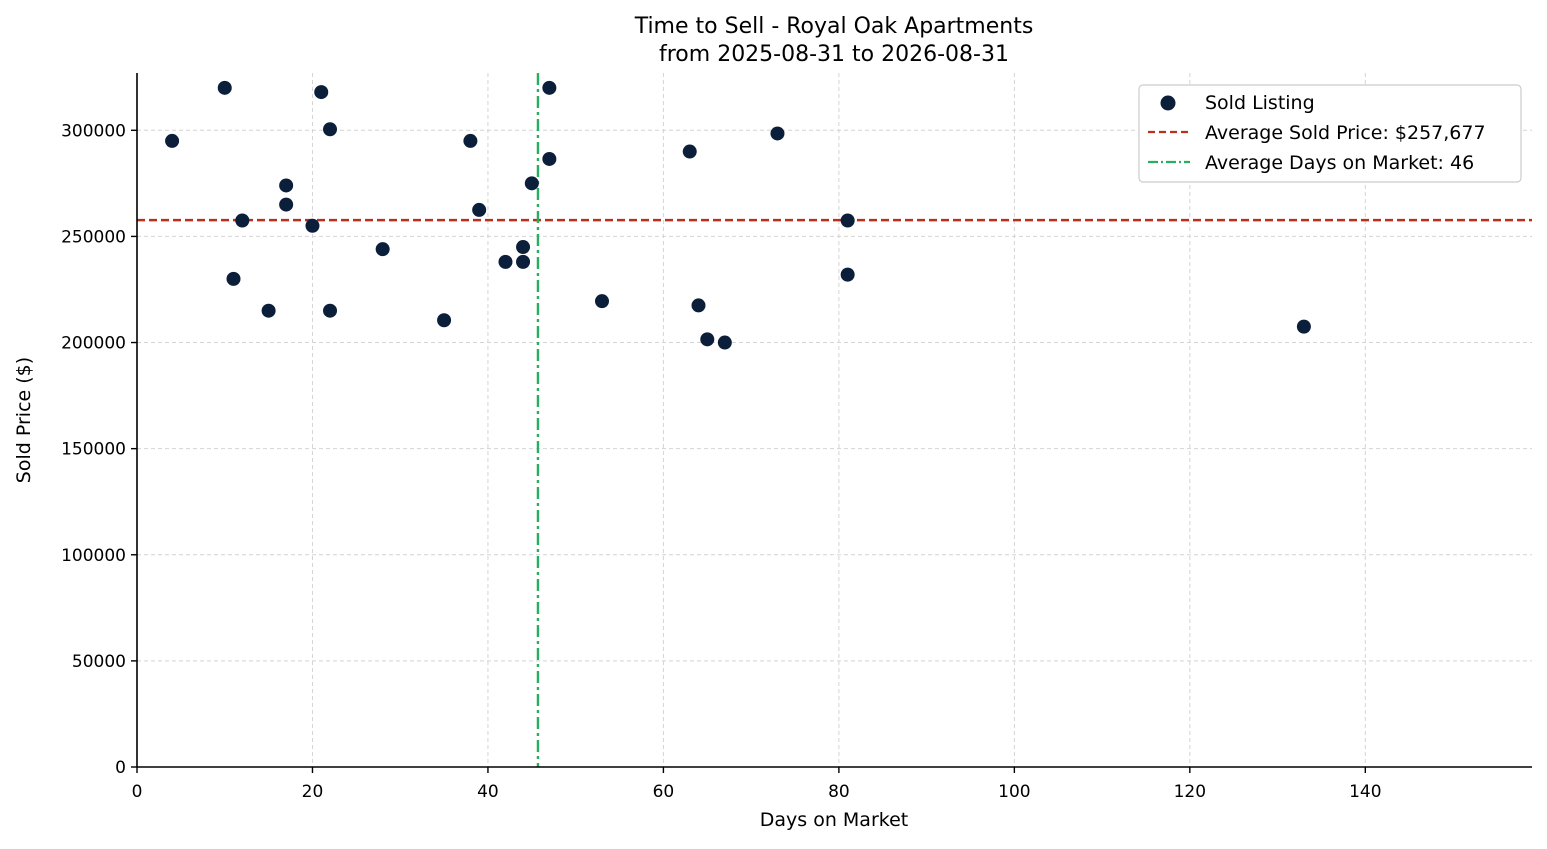 The image size is (1547, 849). What do you see at coordinates (93, 237) in the screenshot?
I see `y-tick-label: 250000` at bounding box center [93, 237].